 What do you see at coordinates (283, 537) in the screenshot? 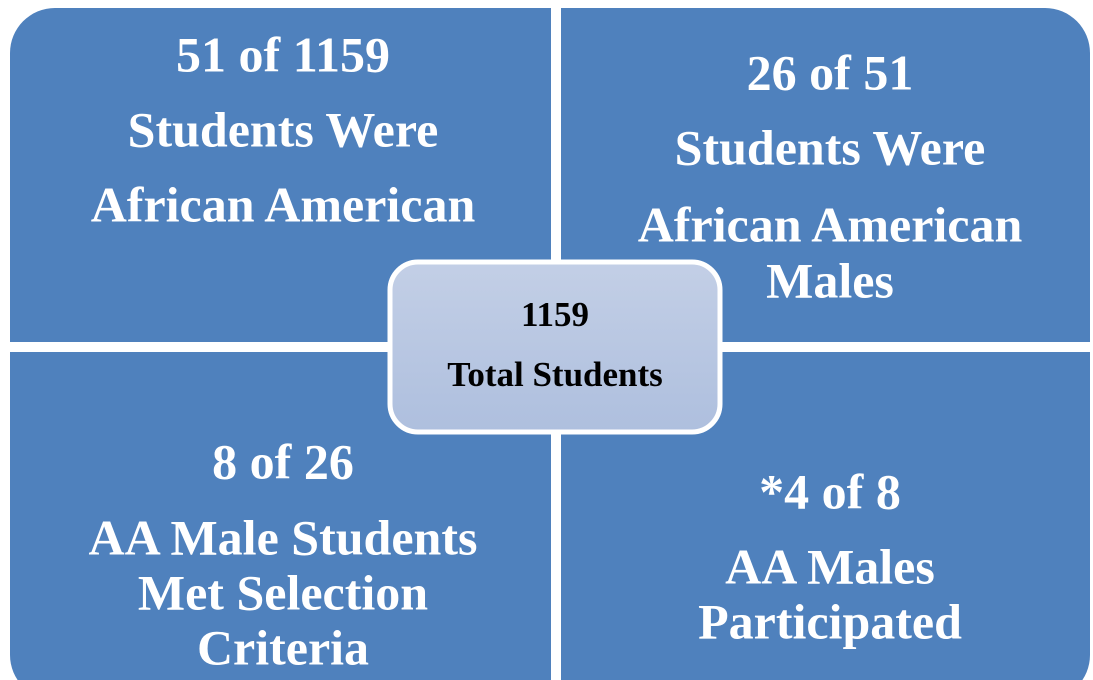
I see `quadrant-text: AA Male Students` at bounding box center [283, 537].